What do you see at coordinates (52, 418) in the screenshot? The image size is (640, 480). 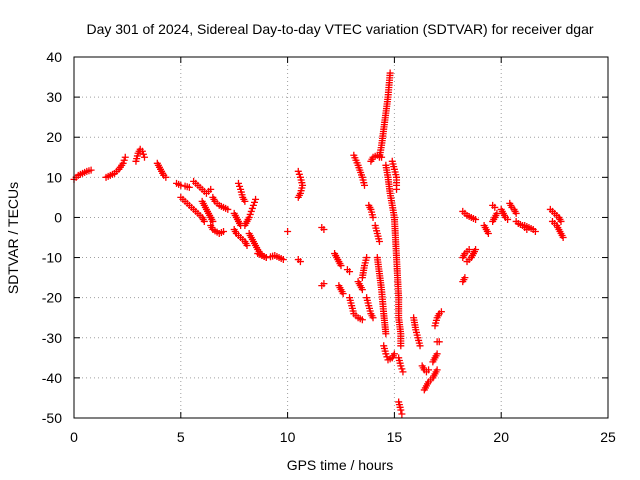 I see `y-tick-label: -50` at bounding box center [52, 418].